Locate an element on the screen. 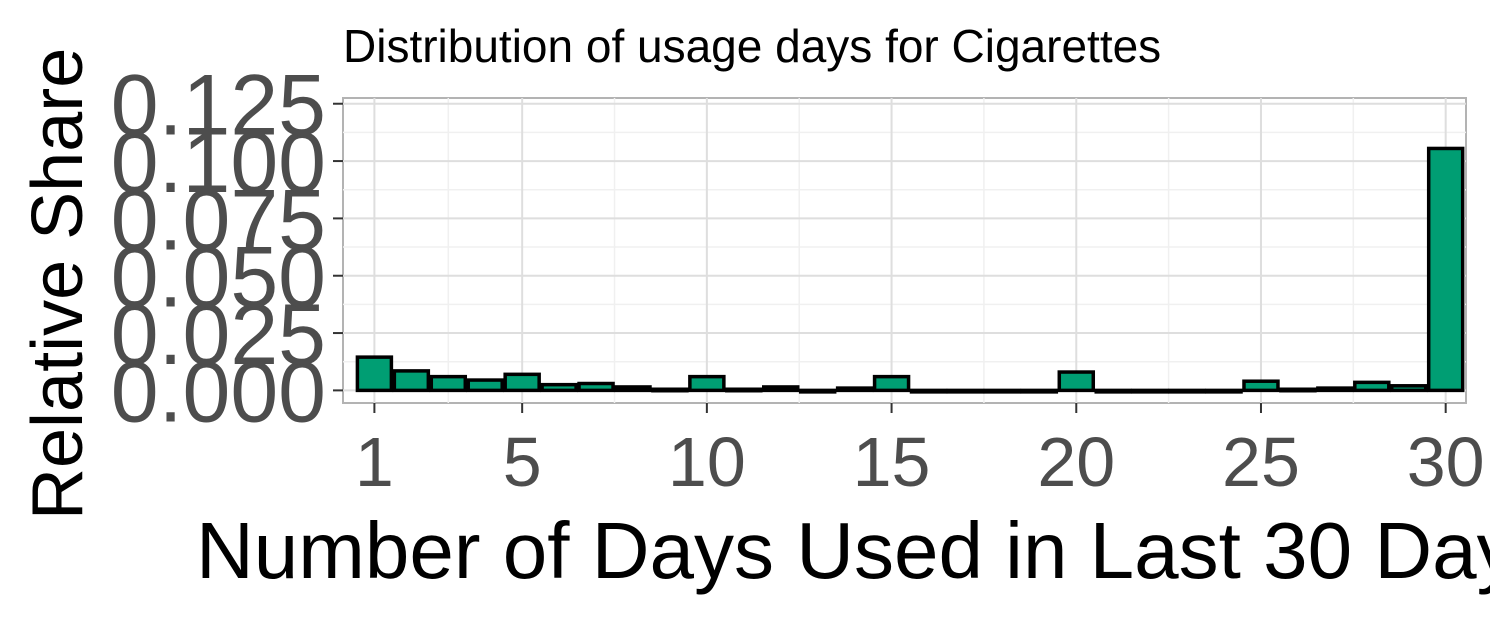 The height and width of the screenshot is (617, 1490). x-axis-title: Number of Days Used in Last 30 Days is located at coordinates (843, 550).